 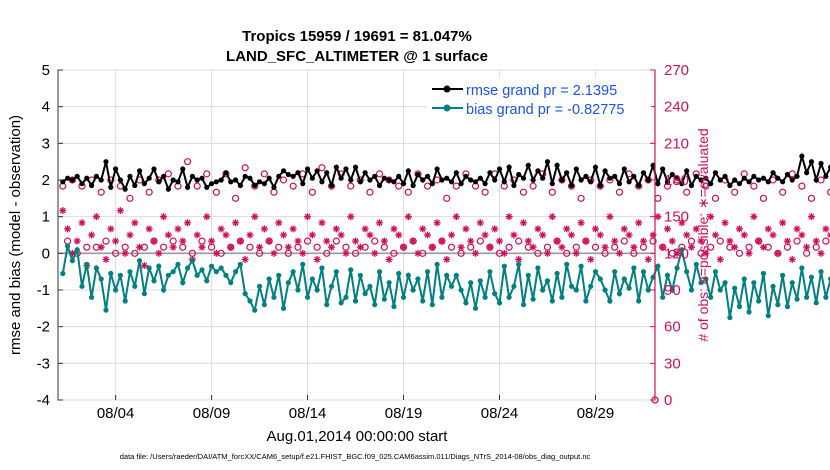 I want to click on y-right-tick-label: 270, so click(x=676, y=70).